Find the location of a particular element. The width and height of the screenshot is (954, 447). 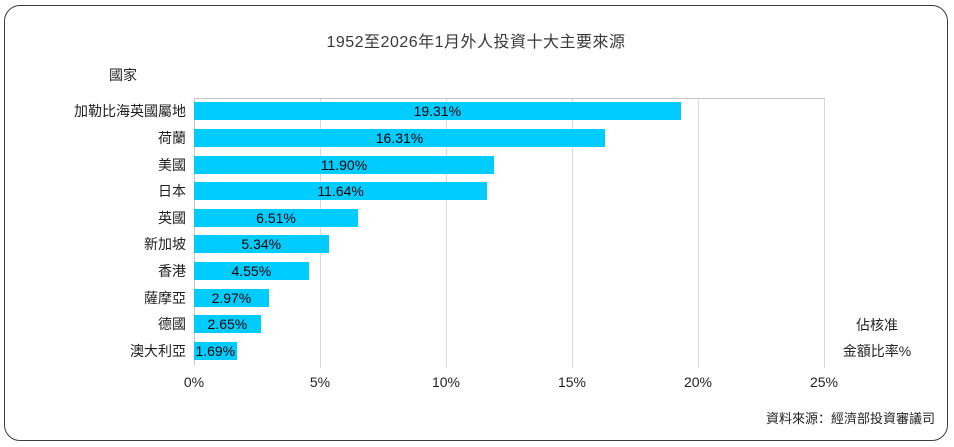

category-label: 加勒比海英國屬地 is located at coordinates (130, 111).